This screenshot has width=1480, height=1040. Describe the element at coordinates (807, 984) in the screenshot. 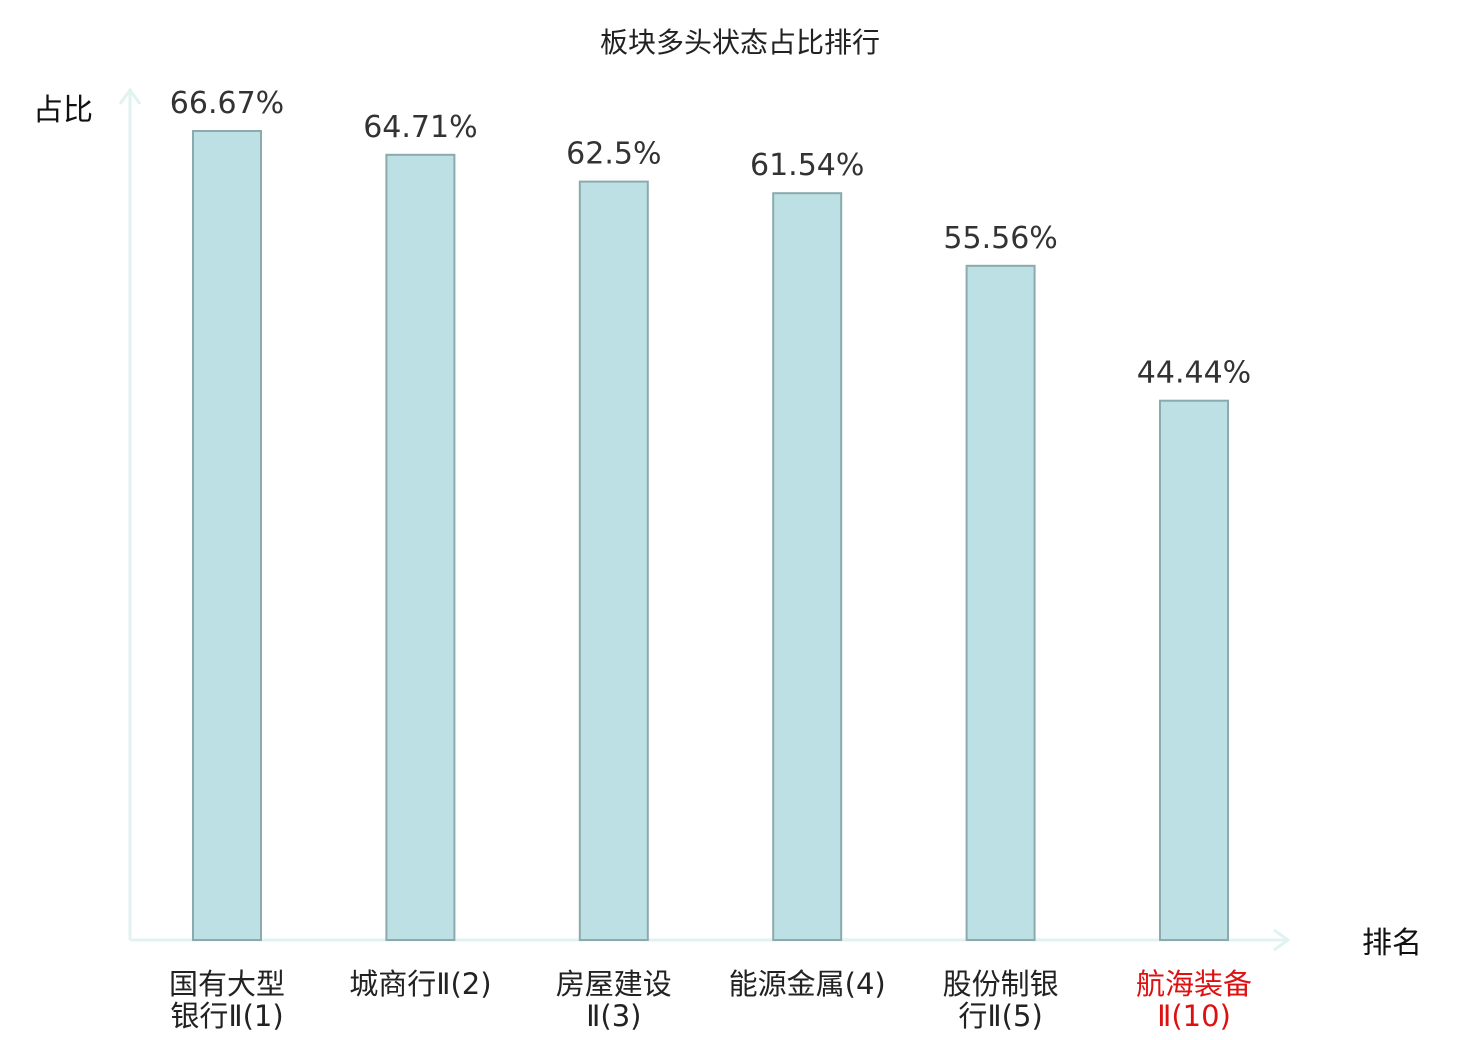

I see `category-tick-label: 能源金属(4)` at that location.